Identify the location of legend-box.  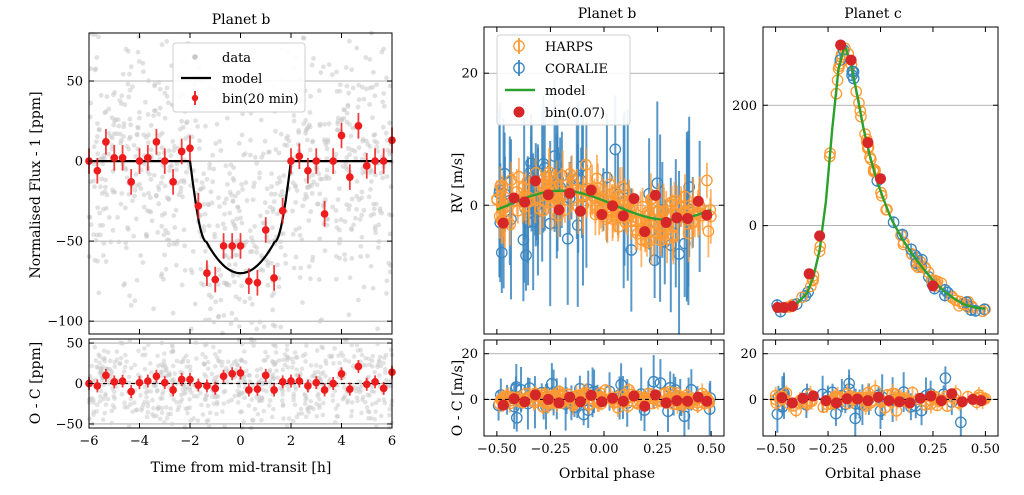
(239, 77).